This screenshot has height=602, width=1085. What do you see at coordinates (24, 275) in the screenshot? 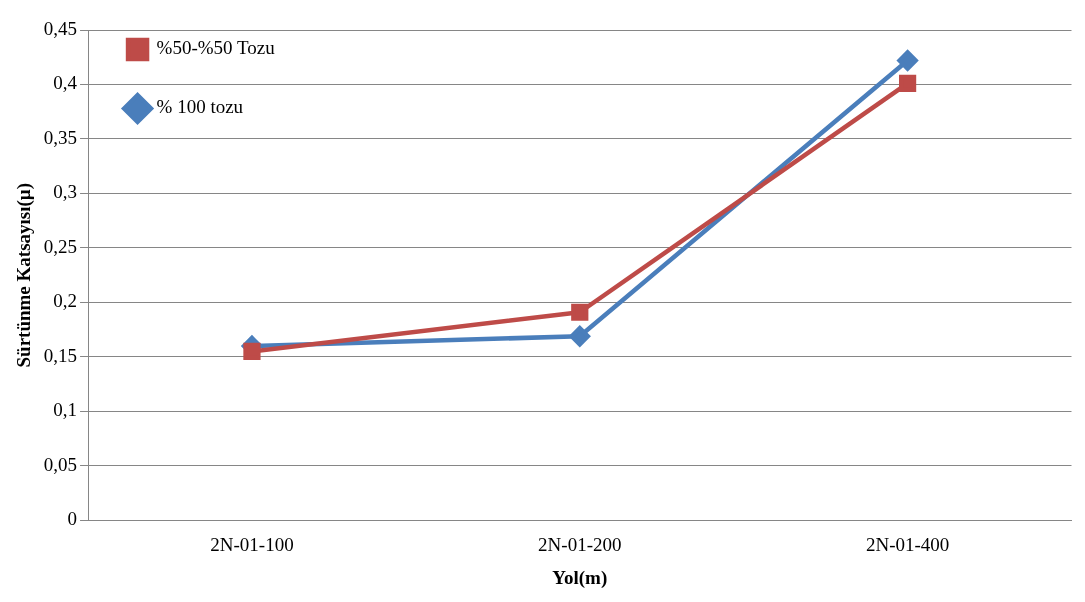
I see `y-axis-title: Sürtünme Katsayısı(µ)` at bounding box center [24, 275].